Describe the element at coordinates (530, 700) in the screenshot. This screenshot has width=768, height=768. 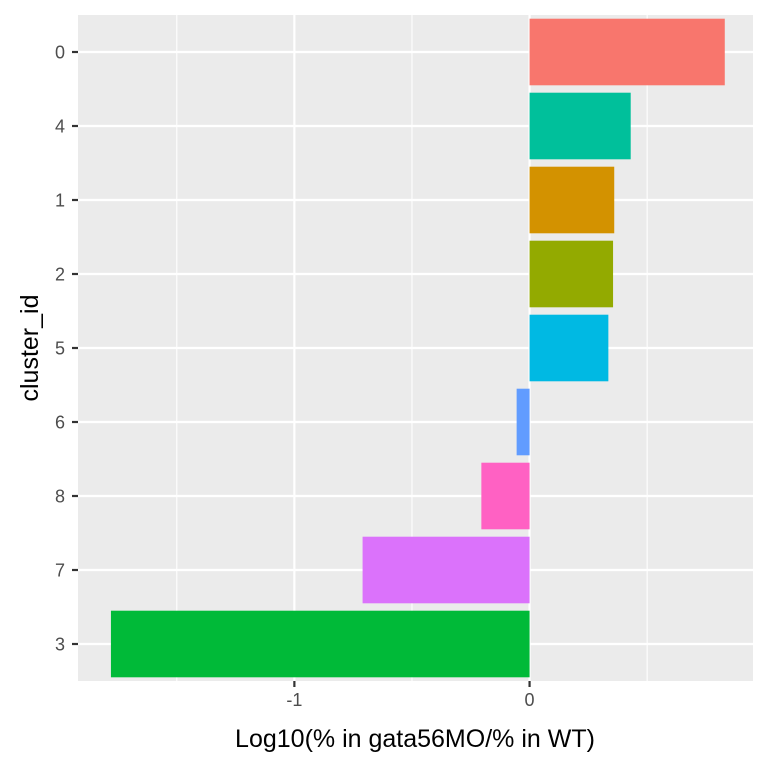
I see `x-tick-label: 0` at that location.